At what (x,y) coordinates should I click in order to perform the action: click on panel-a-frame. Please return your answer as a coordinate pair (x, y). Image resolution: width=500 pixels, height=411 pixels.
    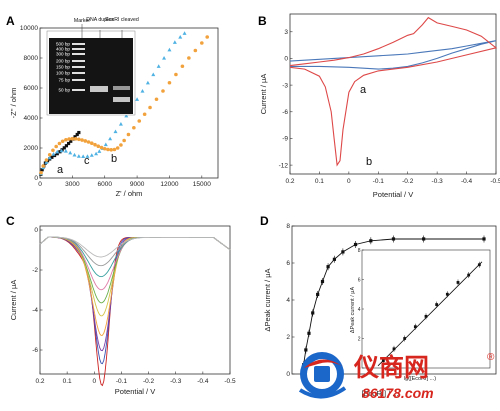
    Looking at the image, I should click on (129, 103).